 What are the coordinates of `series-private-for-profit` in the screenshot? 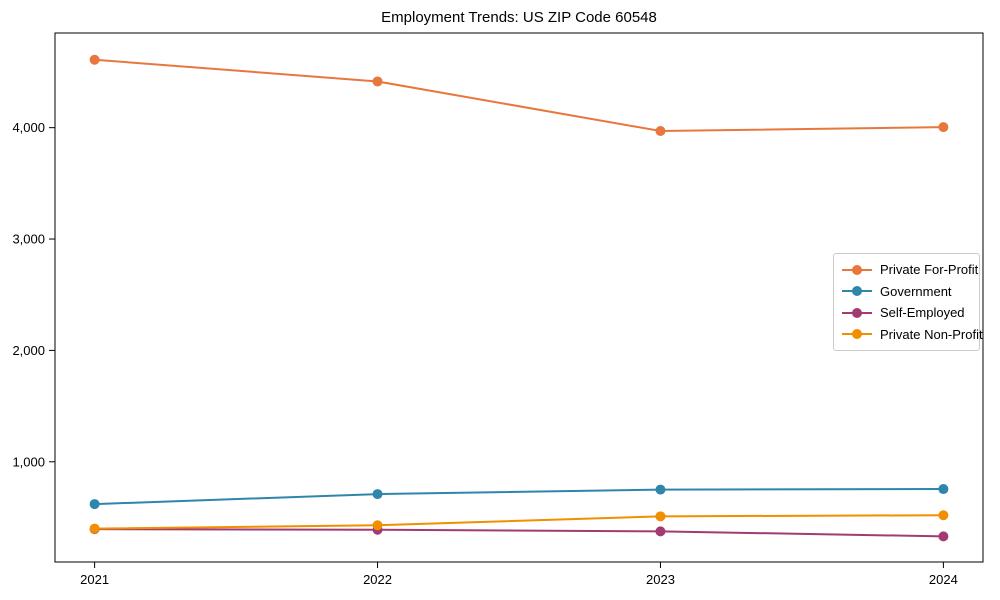 It's located at (519, 95).